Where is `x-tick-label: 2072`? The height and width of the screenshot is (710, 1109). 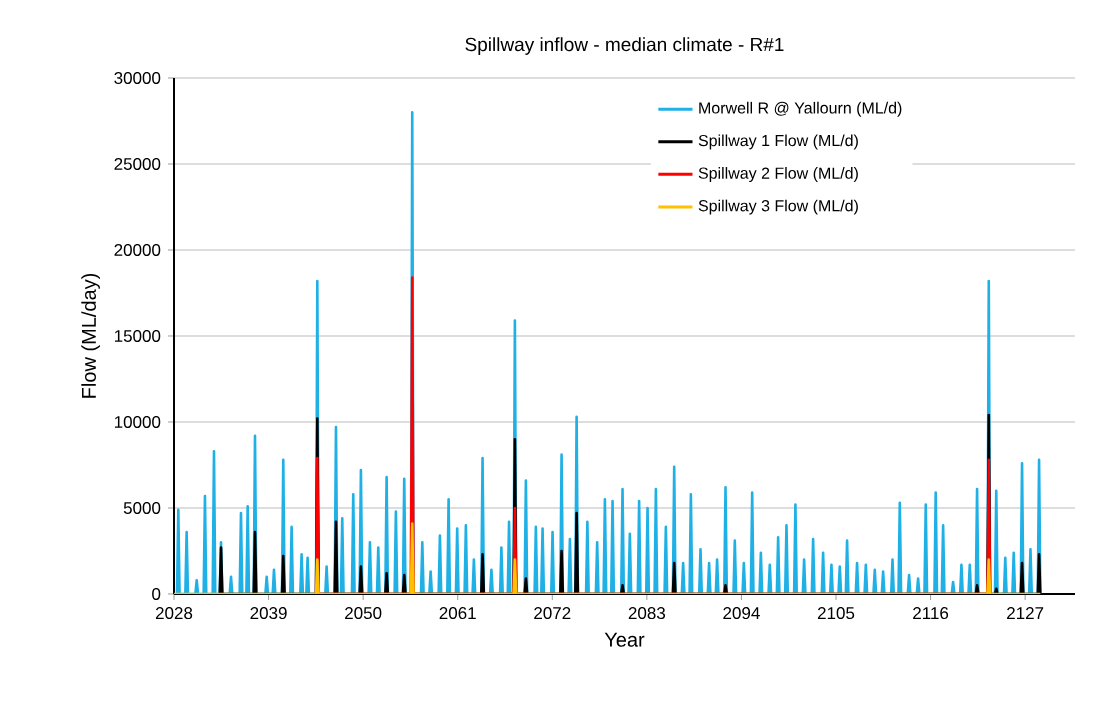
x-tick-label: 2072 is located at coordinates (552, 613).